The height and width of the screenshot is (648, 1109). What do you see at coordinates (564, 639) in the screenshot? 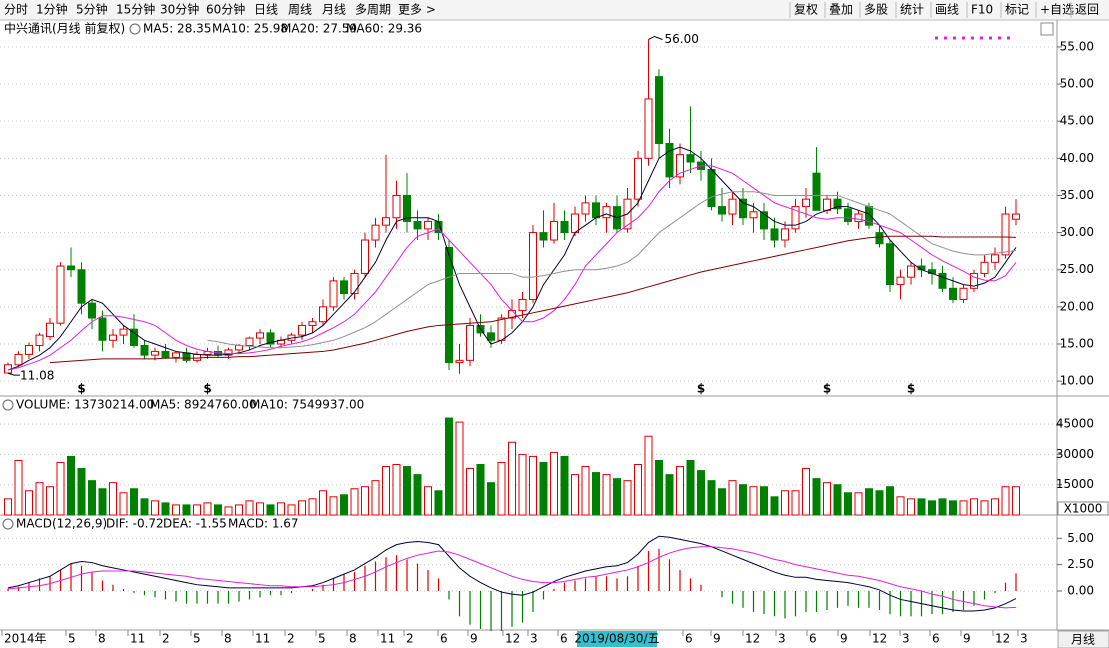
I see `x-tick-label: 6` at bounding box center [564, 639].